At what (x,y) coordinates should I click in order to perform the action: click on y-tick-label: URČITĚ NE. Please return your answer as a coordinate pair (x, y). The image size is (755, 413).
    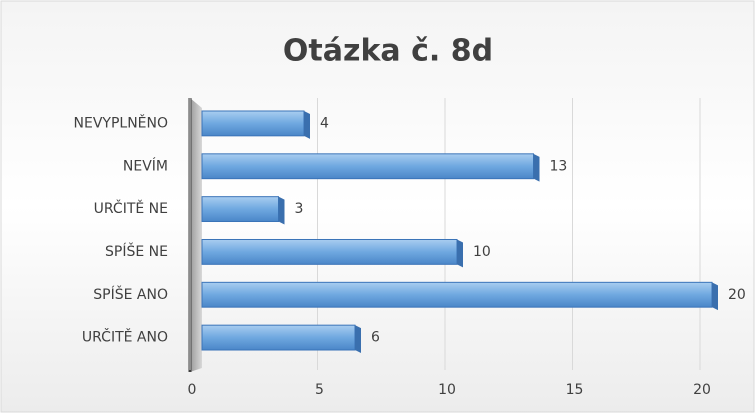
    Looking at the image, I should click on (131, 208).